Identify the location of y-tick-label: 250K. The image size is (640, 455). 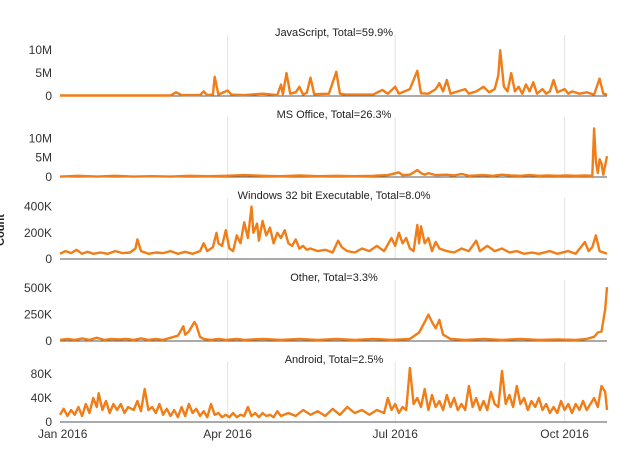
(38, 315).